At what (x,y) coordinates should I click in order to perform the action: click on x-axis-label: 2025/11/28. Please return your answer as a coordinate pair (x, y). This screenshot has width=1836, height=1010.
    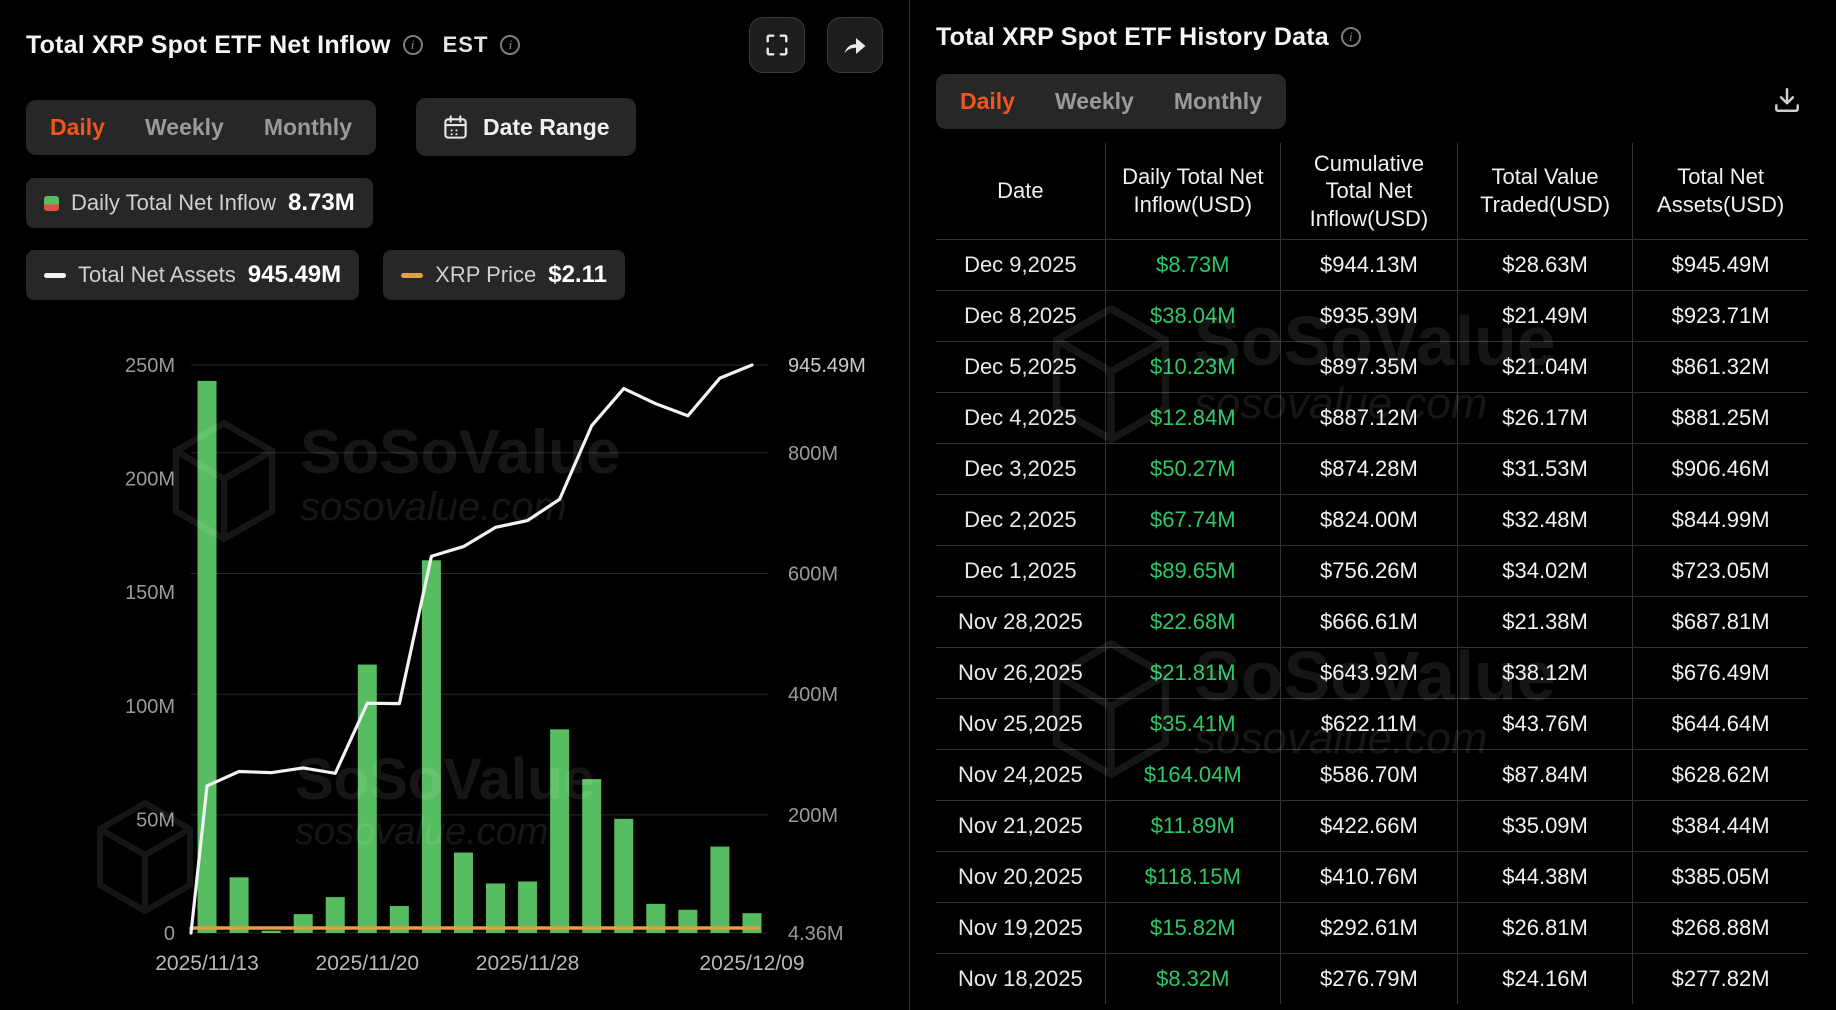
    Looking at the image, I should click on (528, 963).